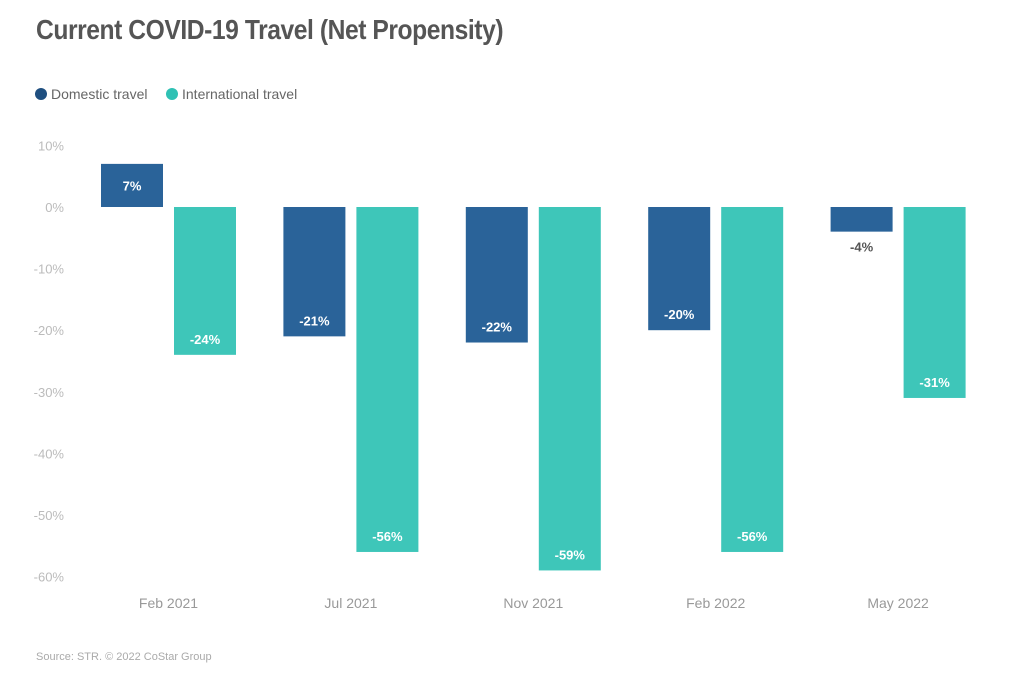 The image size is (1024, 682). What do you see at coordinates (99, 94) in the screenshot?
I see `legend-label-domestic: Domestic travel` at bounding box center [99, 94].